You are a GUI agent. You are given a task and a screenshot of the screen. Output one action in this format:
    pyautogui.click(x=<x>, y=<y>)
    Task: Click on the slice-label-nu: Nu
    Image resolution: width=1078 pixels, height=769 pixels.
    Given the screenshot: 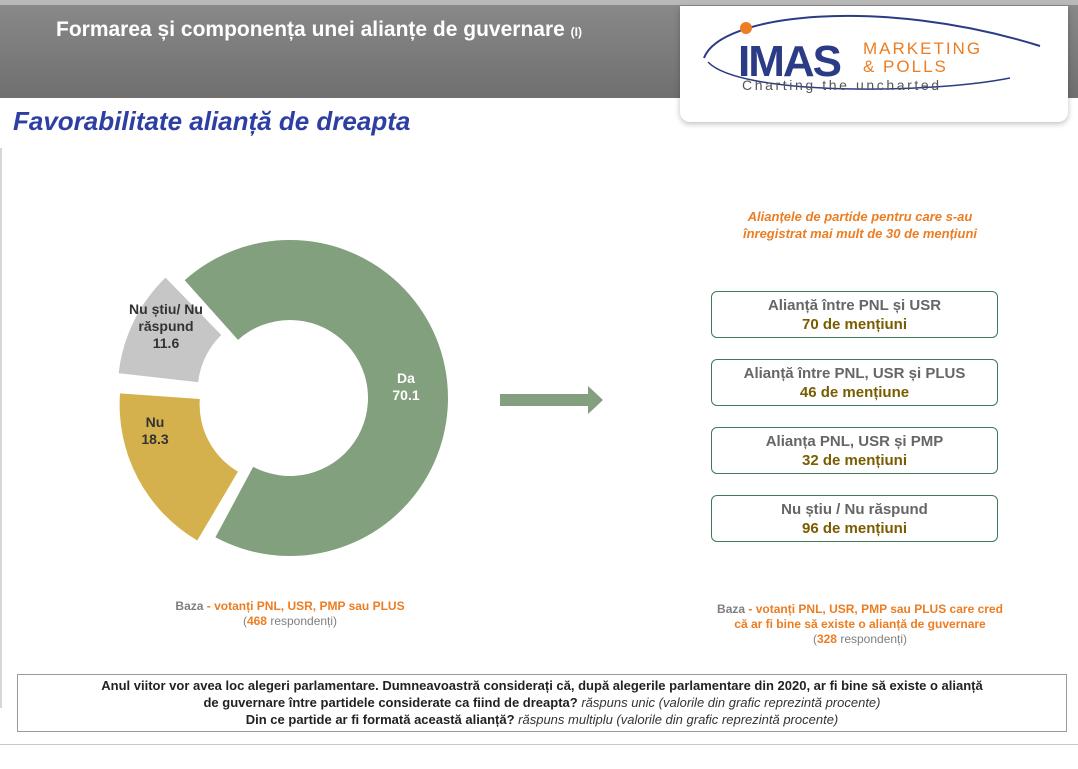 What is the action you would take?
    pyautogui.click(x=155, y=422)
    